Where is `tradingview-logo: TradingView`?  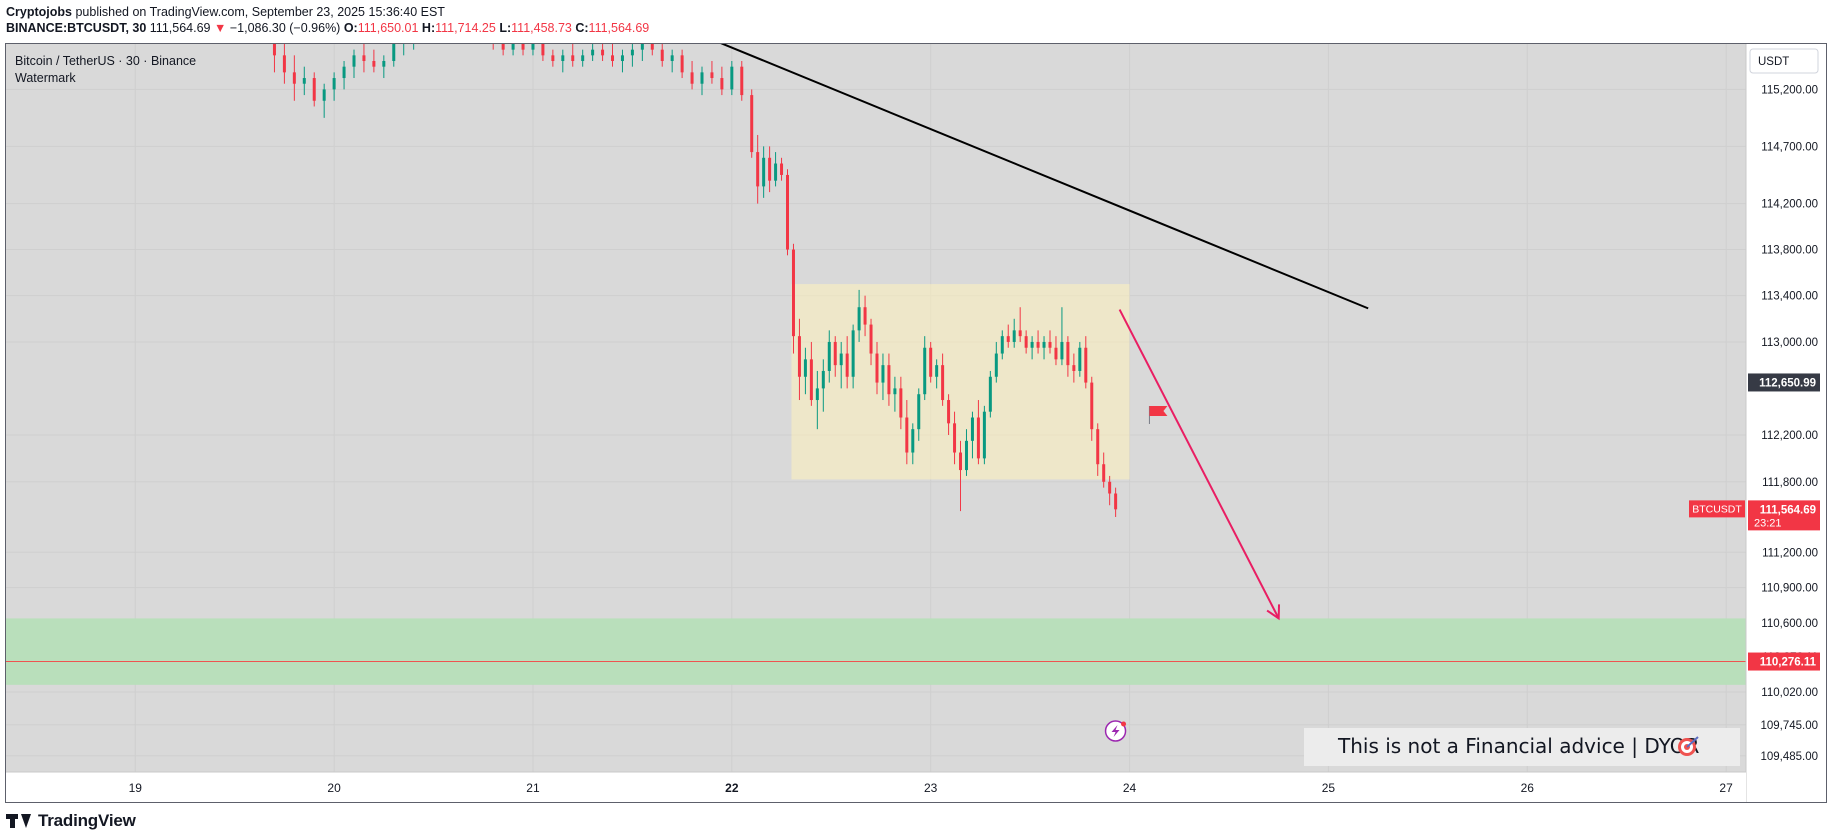
tradingview-logo: TradingView is located at coordinates (71, 821).